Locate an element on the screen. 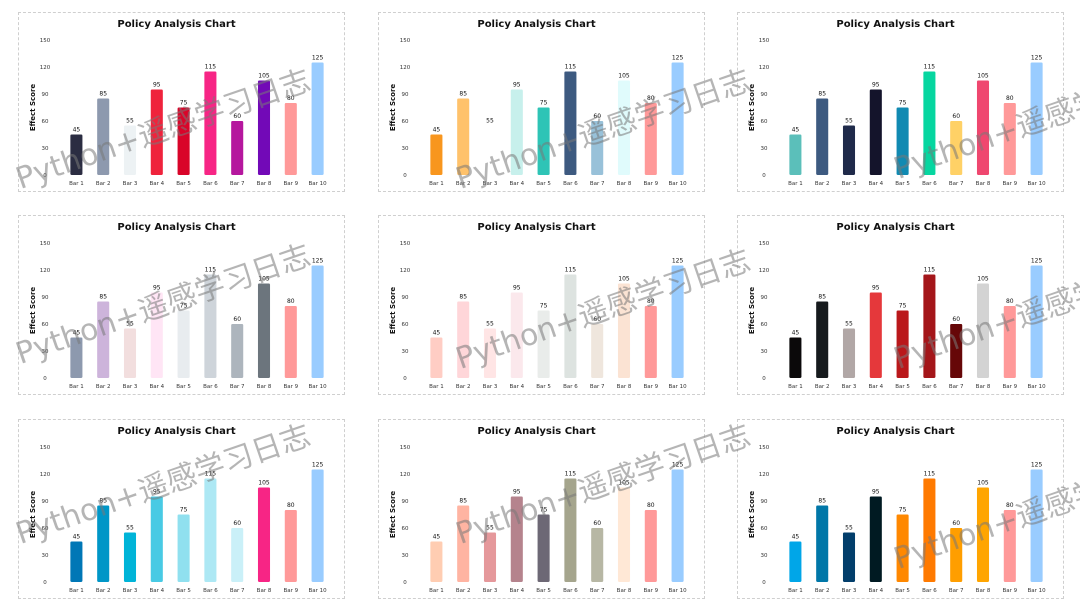 The image size is (1080, 612). x-tick-label: Bar 5 is located at coordinates (543, 184).